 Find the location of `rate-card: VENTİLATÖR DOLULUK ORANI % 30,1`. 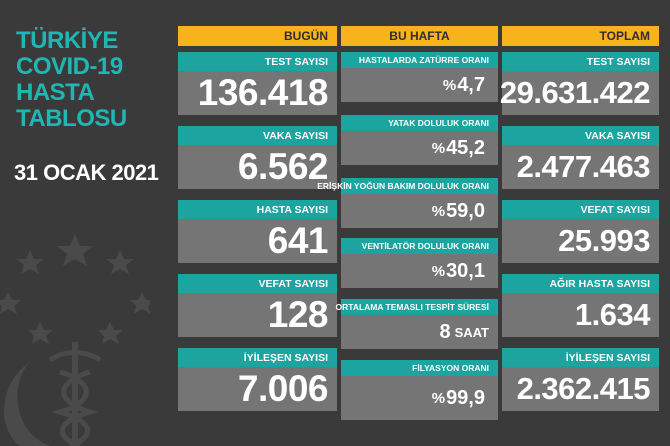

rate-card: VENTİLATÖR DOLULUK ORANI % 30,1 is located at coordinates (419, 263).